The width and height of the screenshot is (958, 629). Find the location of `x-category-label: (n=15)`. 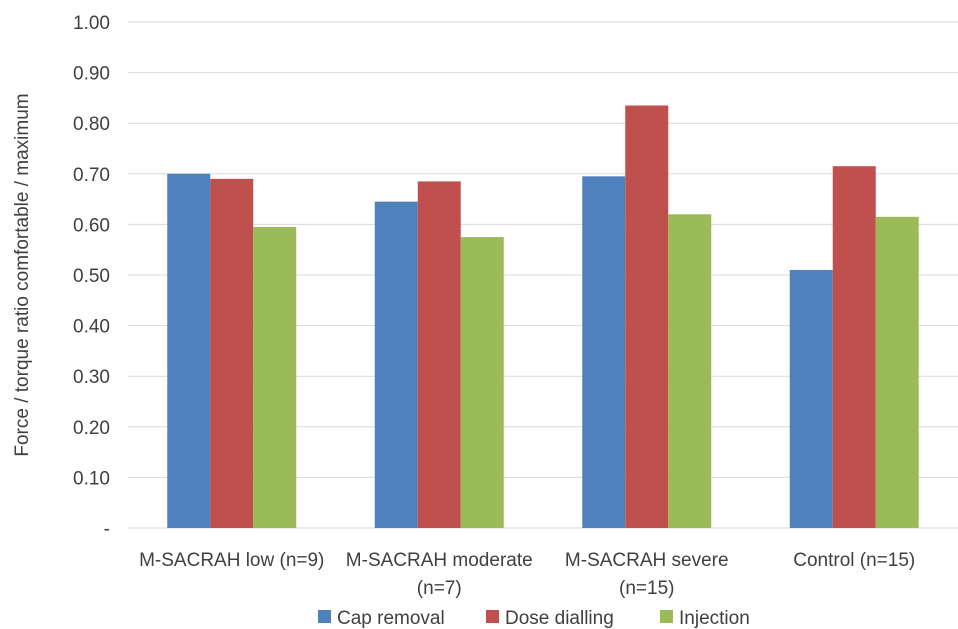

x-category-label: (n=15) is located at coordinates (646, 588).